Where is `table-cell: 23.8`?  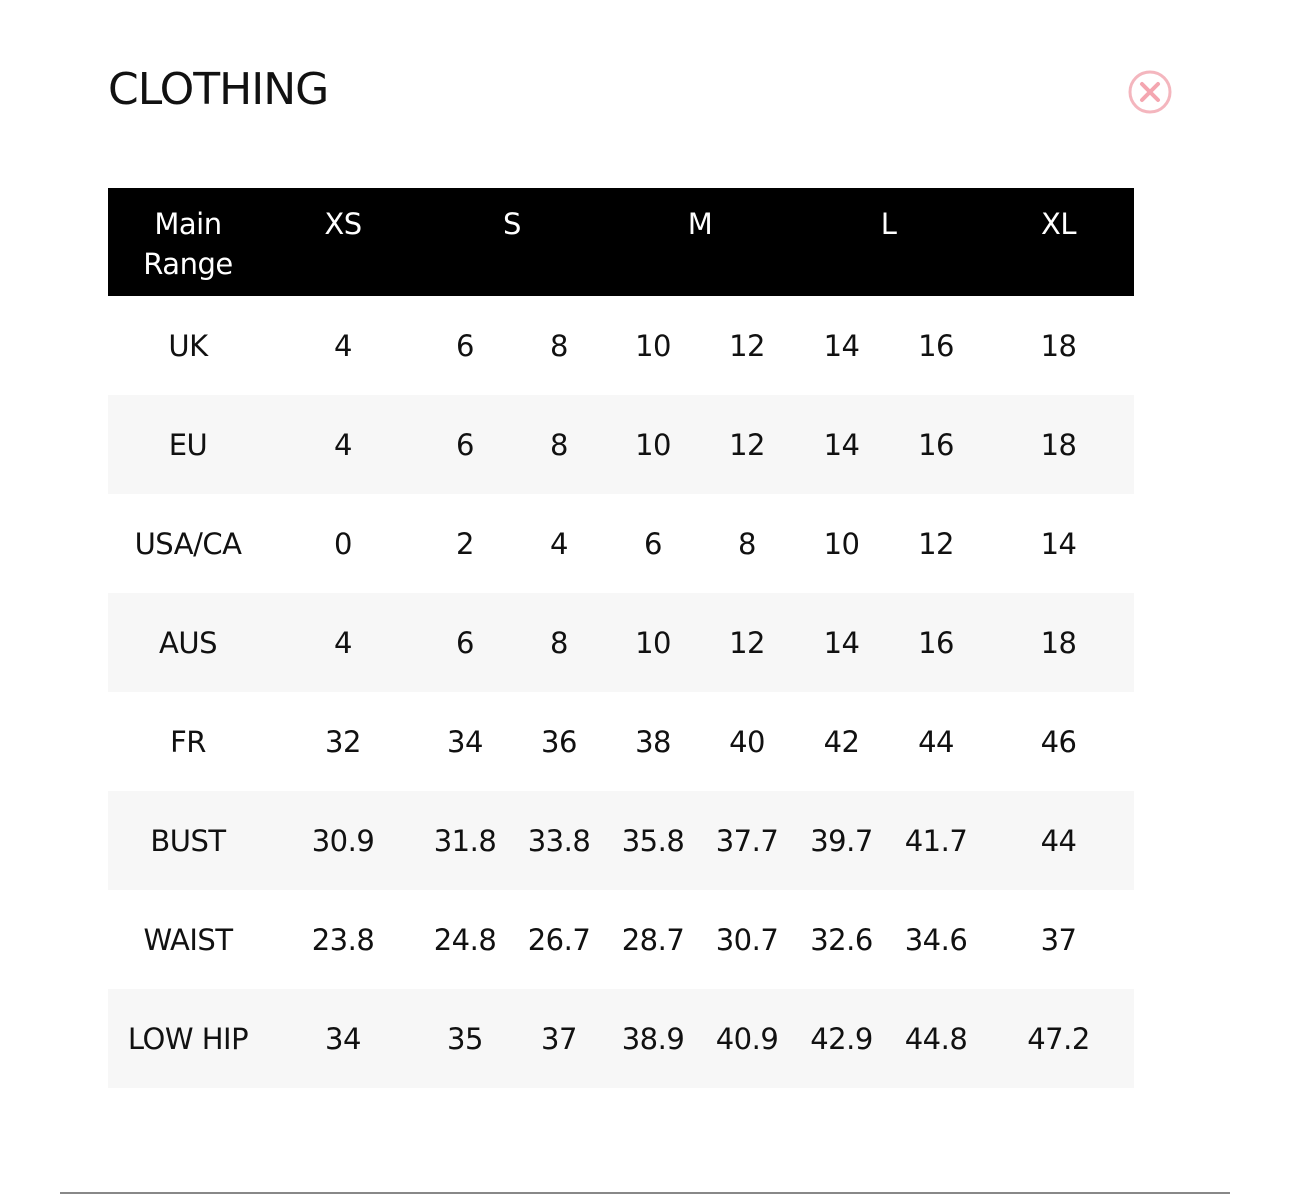 table-cell: 23.8 is located at coordinates (343, 939).